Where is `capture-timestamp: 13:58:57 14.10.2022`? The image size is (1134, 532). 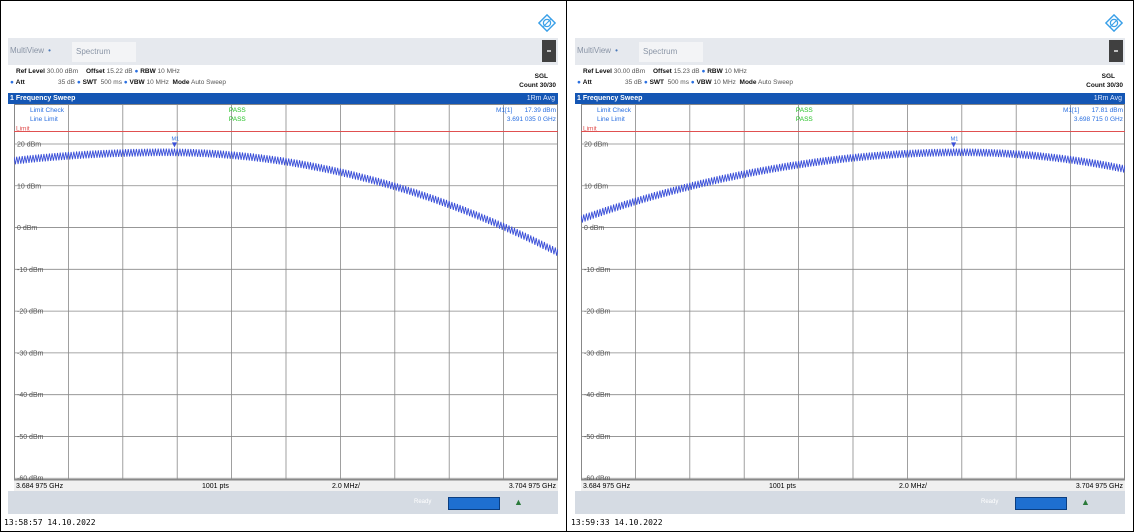 capture-timestamp: 13:58:57 14.10.2022 is located at coordinates (50, 522).